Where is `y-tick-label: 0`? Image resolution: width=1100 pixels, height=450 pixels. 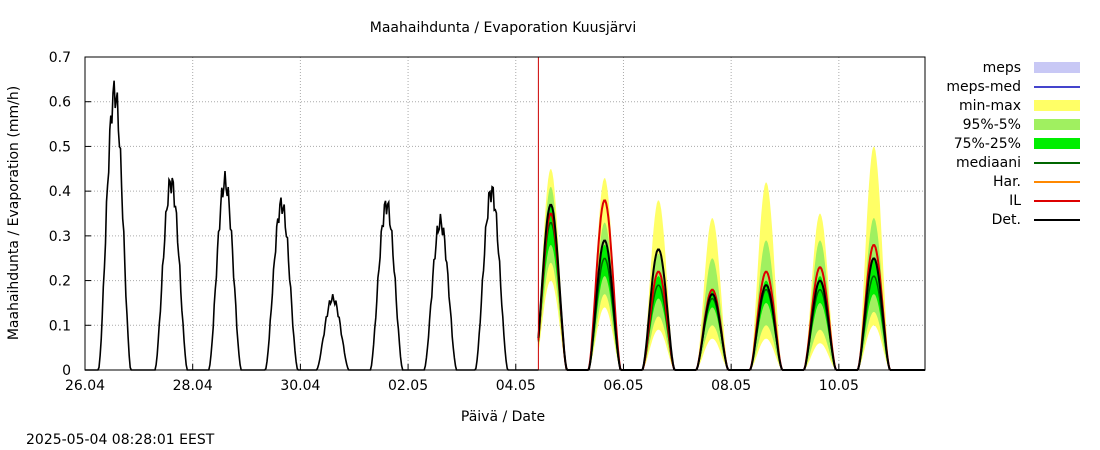
y-tick-label: 0 is located at coordinates (66, 371).